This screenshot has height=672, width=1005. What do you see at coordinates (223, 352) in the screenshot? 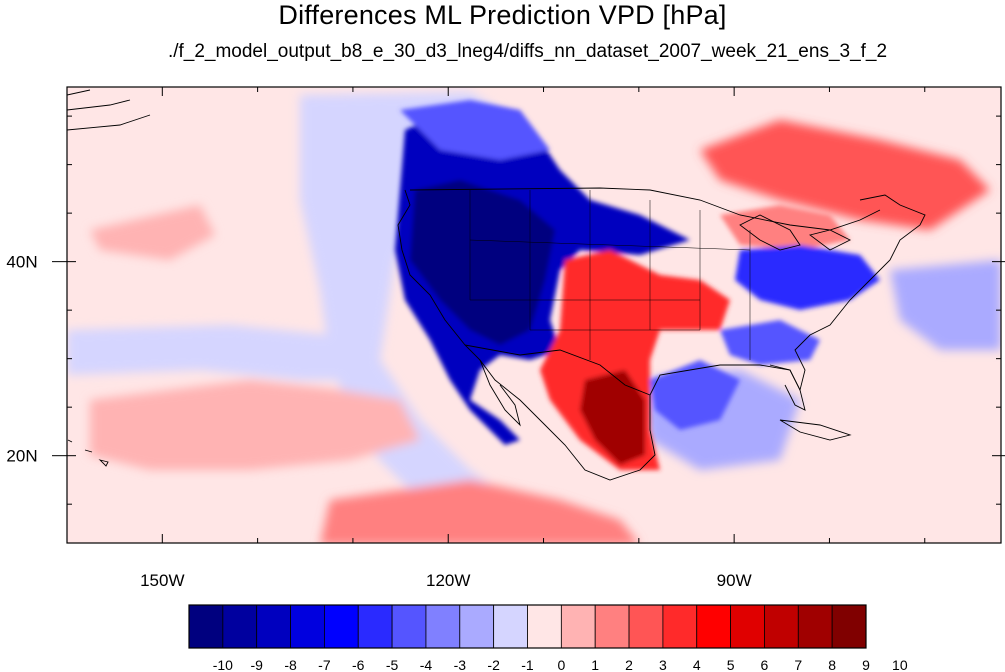
I see `region-east-pacific-band` at bounding box center [223, 352].